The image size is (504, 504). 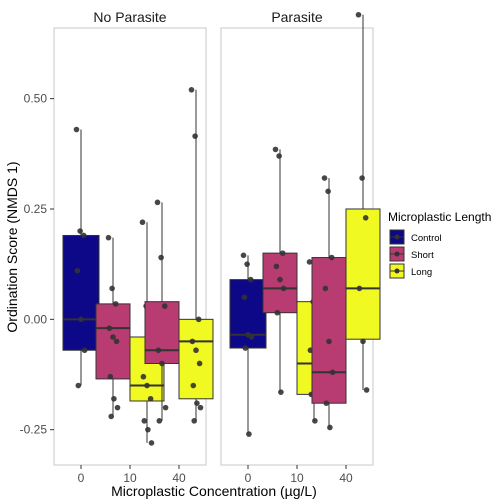 I want to click on legend-item-short: Short, so click(x=411, y=254).